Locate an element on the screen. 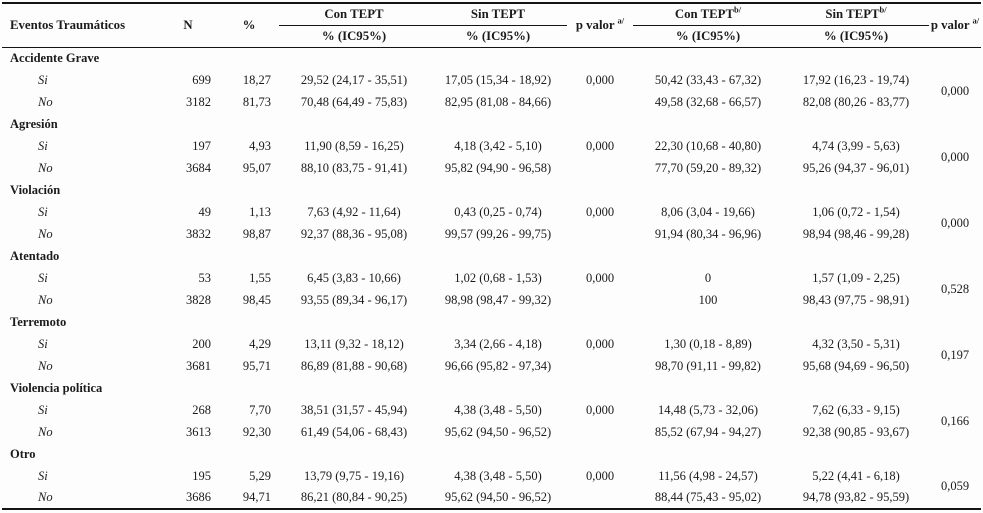 The width and height of the screenshot is (983, 513). sin-tept-ci: 1,02 (0,68 - 1,53) is located at coordinates (498, 277).